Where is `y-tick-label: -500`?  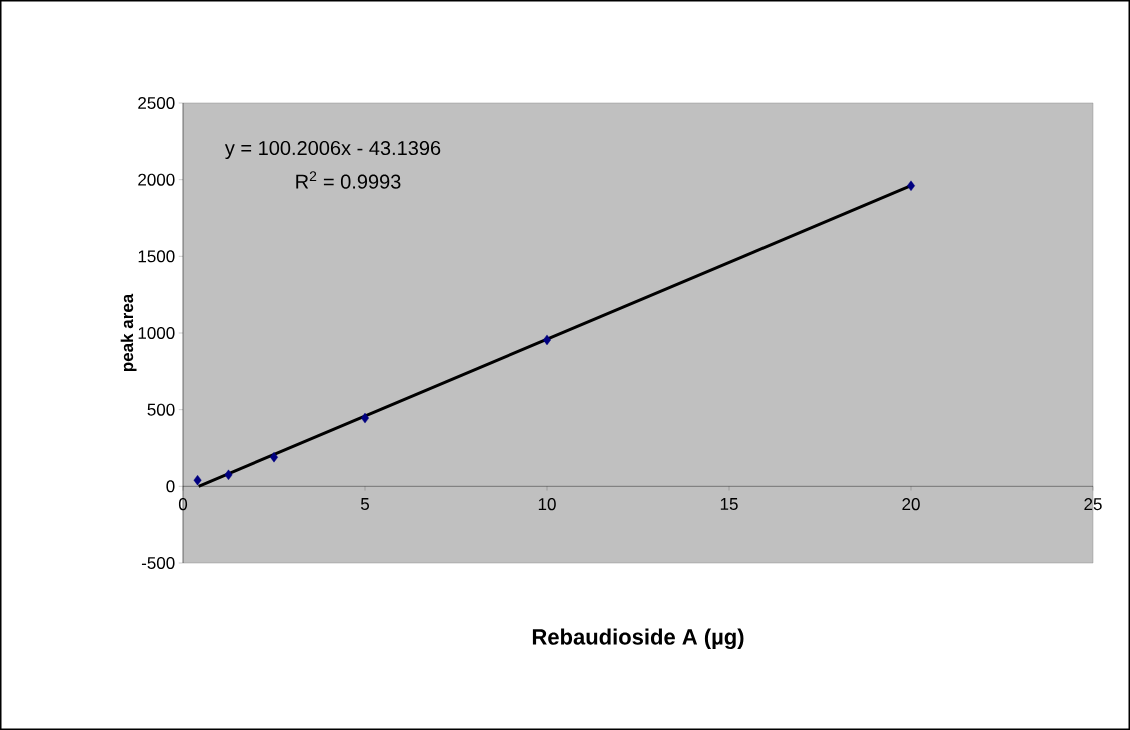 y-tick-label: -500 is located at coordinates (158, 563).